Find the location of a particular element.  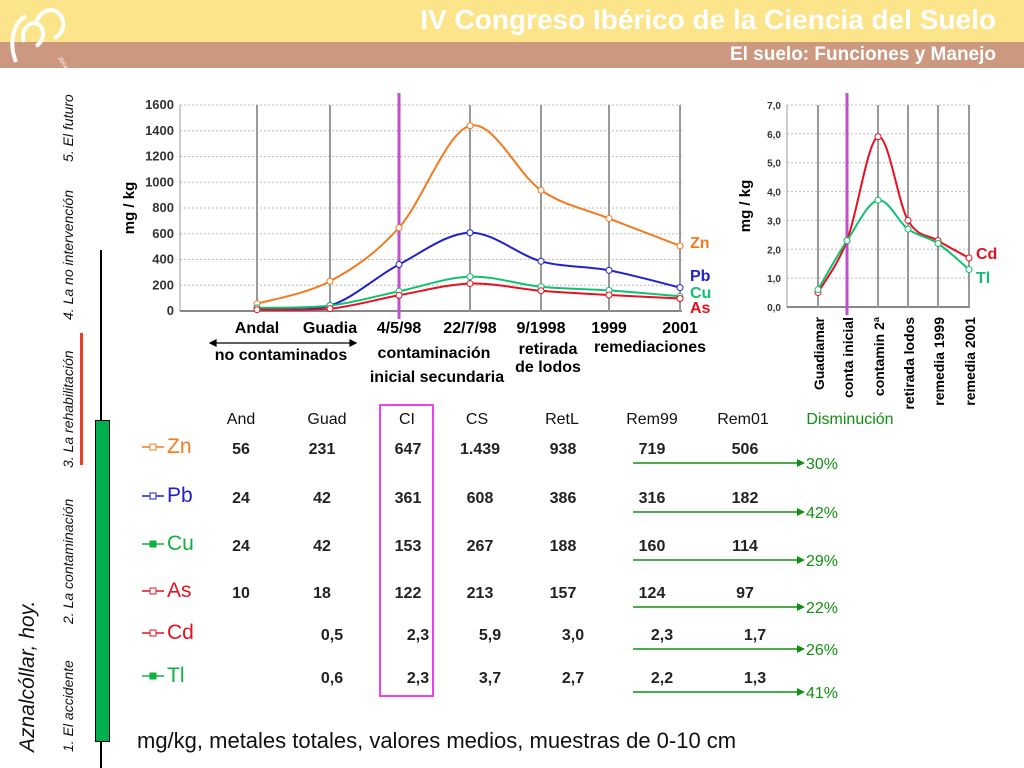

current-section-marker is located at coordinates (81, 399).